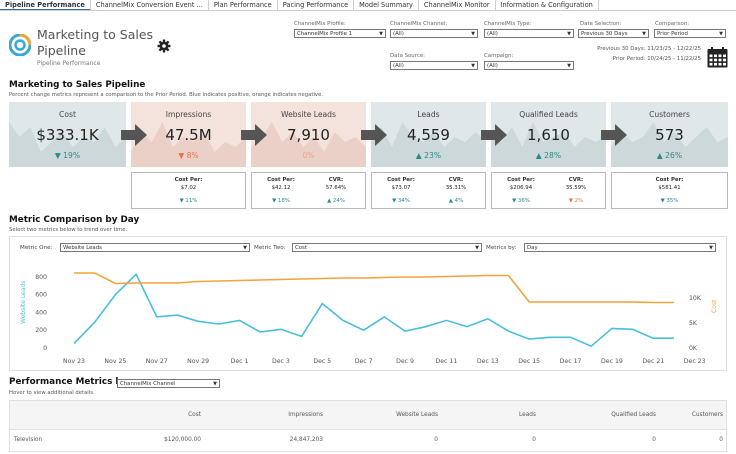  I want to click on performance-note: Hover to view additional details., so click(52, 393).